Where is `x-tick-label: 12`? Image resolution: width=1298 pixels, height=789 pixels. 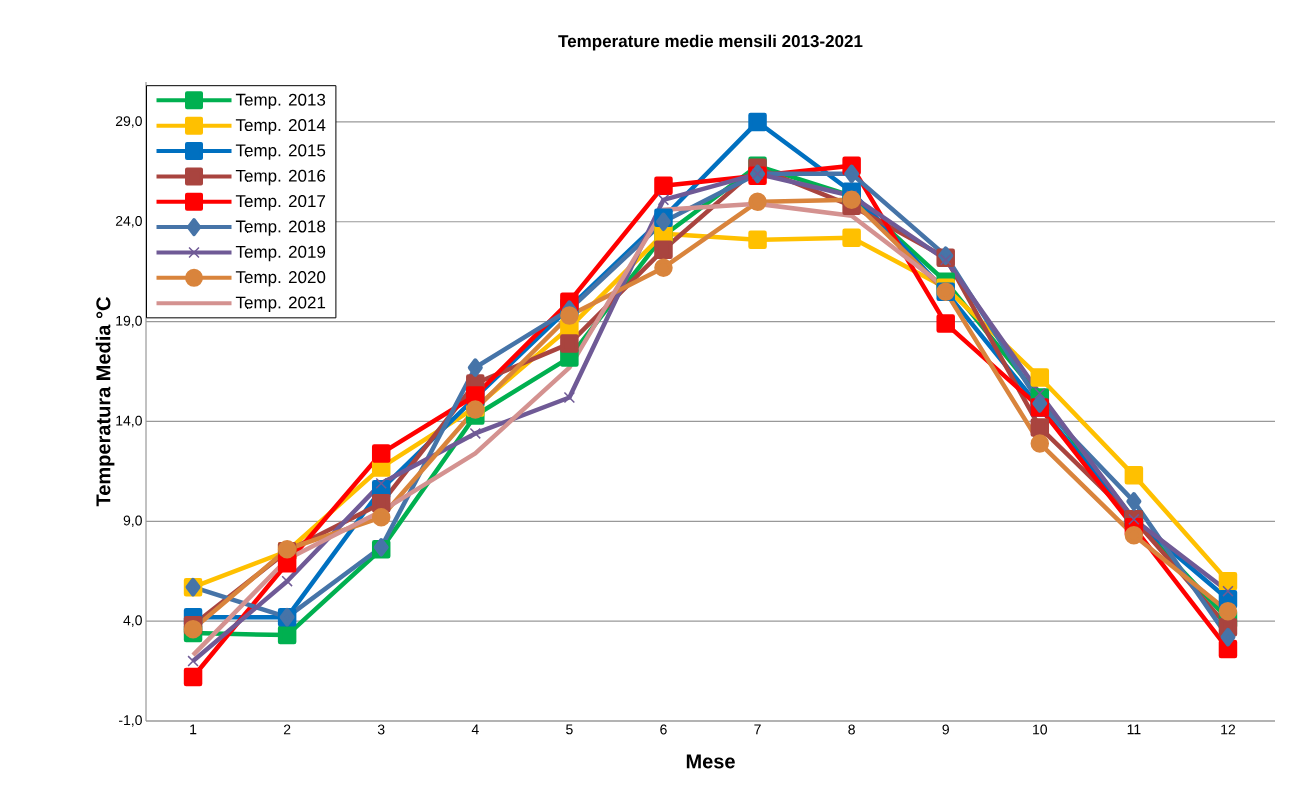
x-tick-label: 12 is located at coordinates (1228, 729).